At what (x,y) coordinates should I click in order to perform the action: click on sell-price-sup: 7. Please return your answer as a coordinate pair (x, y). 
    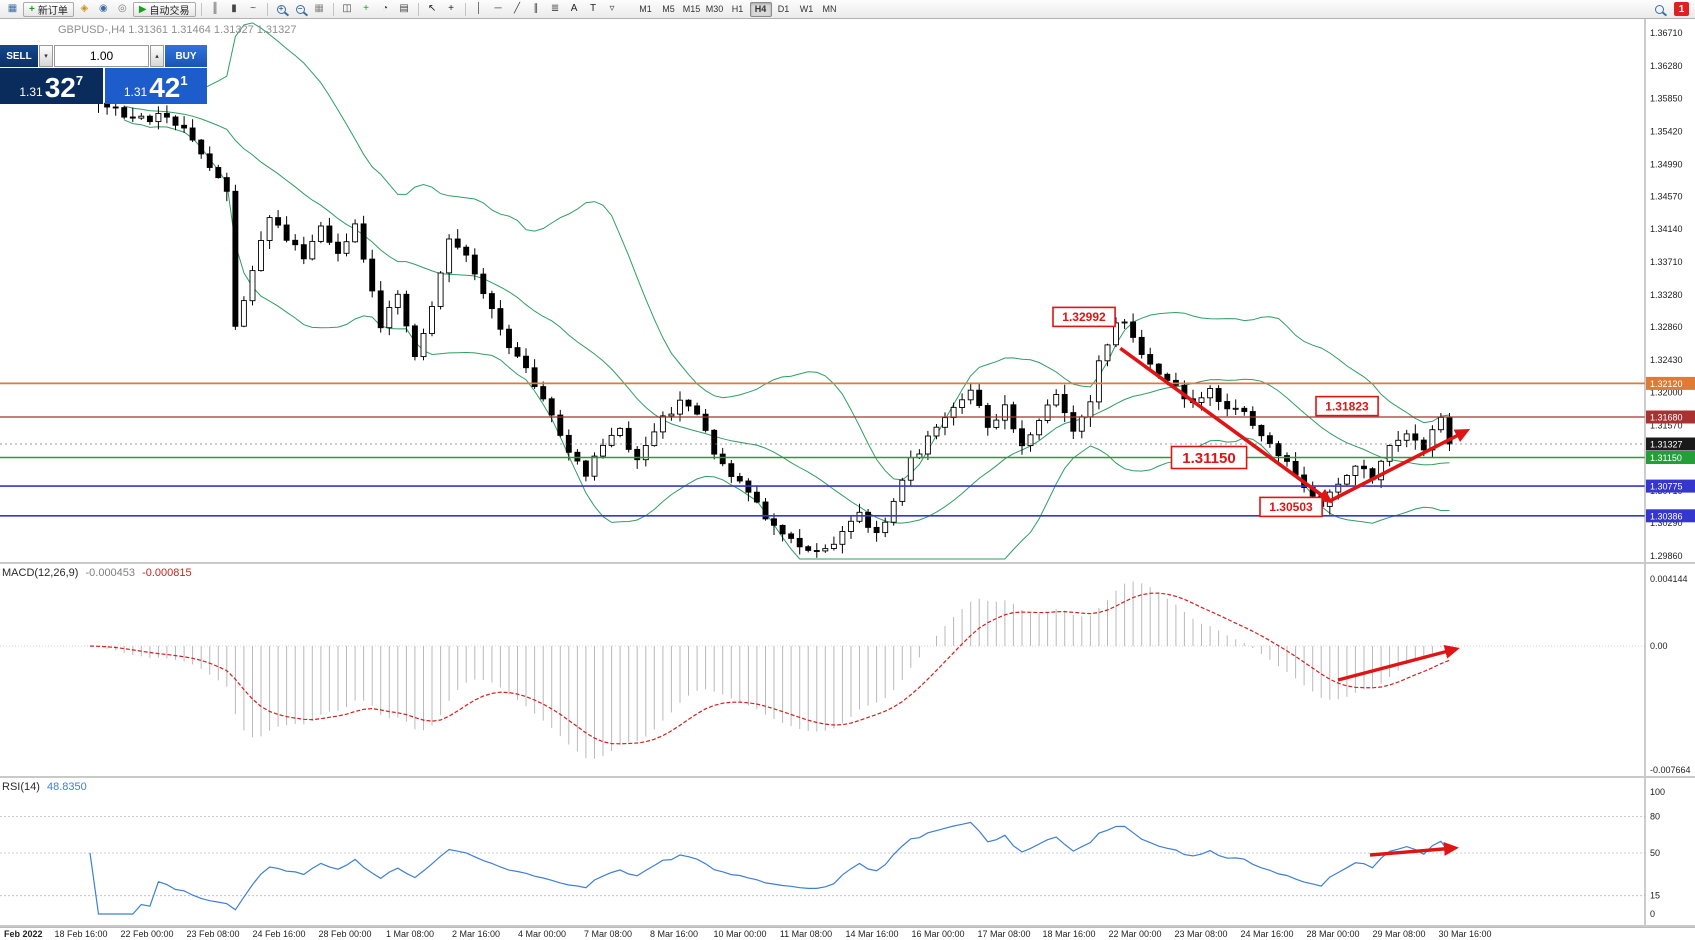
    Looking at the image, I should click on (79, 80).